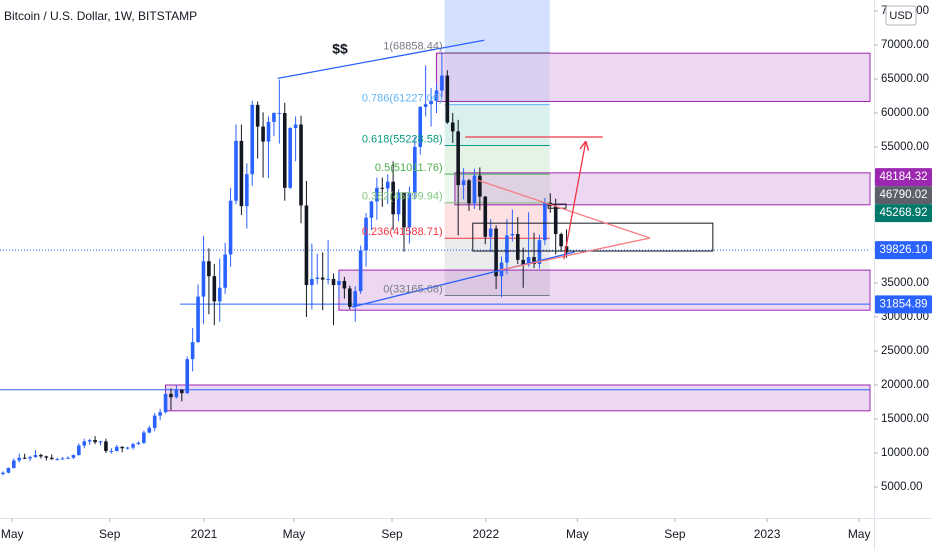 Image resolution: width=932 pixels, height=550 pixels. Describe the element at coordinates (905, 453) in the screenshot. I see `y-tick-label: 10000.00` at that location.